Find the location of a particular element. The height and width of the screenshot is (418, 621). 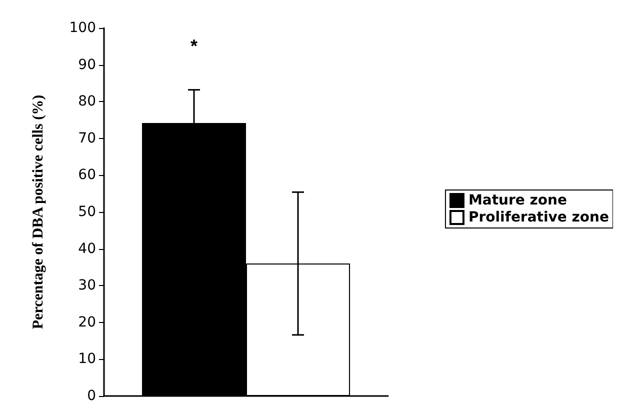

y-tick-label: 10 is located at coordinates (87, 359).